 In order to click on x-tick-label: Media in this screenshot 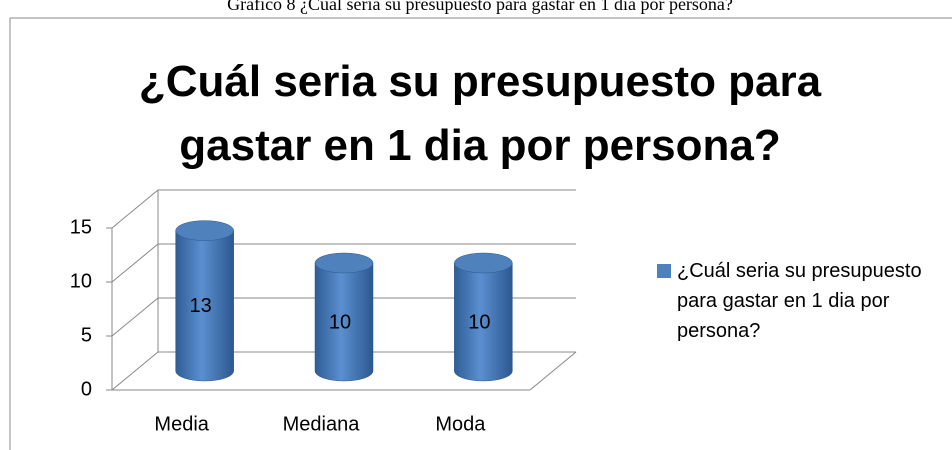, I will do `click(181, 424)`.